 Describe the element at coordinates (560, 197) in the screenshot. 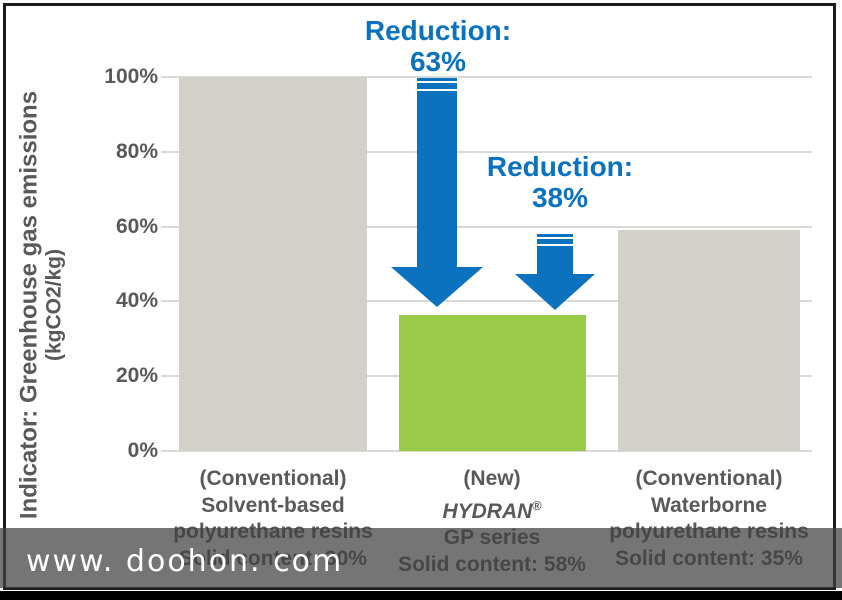

I see `annotation-value: 38%` at that location.